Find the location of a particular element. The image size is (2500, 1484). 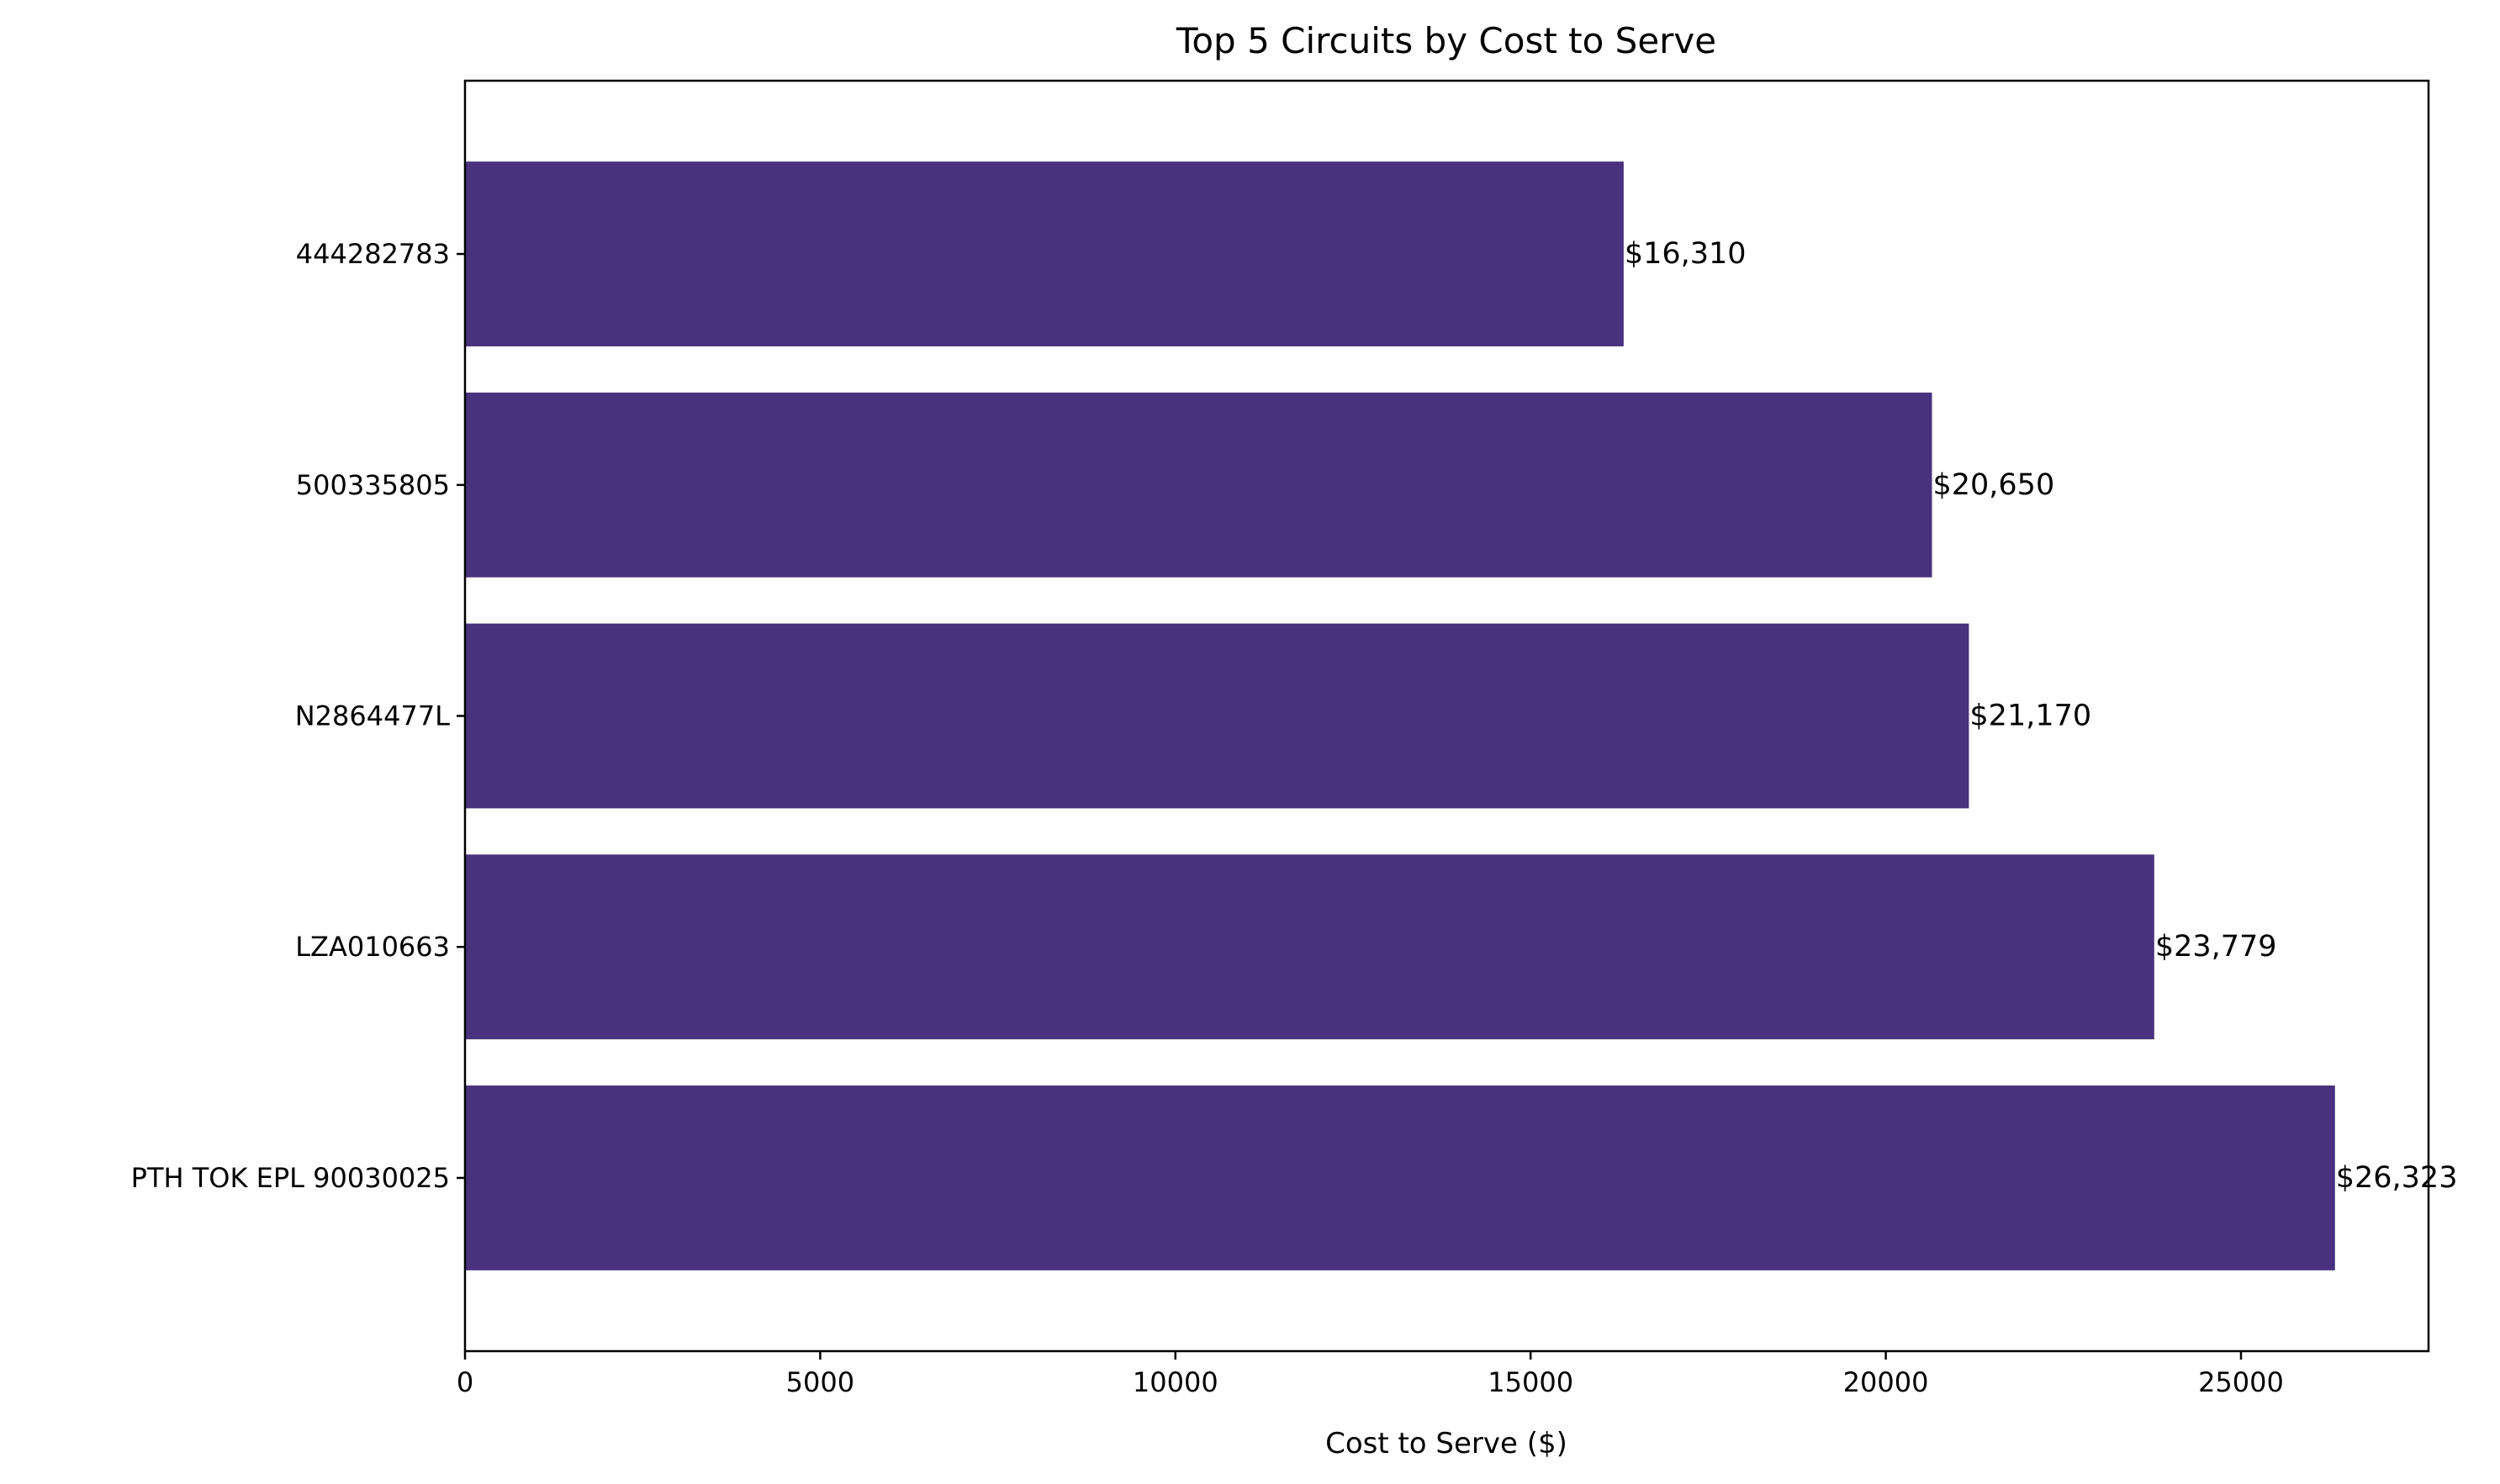

y-tick-label: LZA010663 is located at coordinates (372, 947).